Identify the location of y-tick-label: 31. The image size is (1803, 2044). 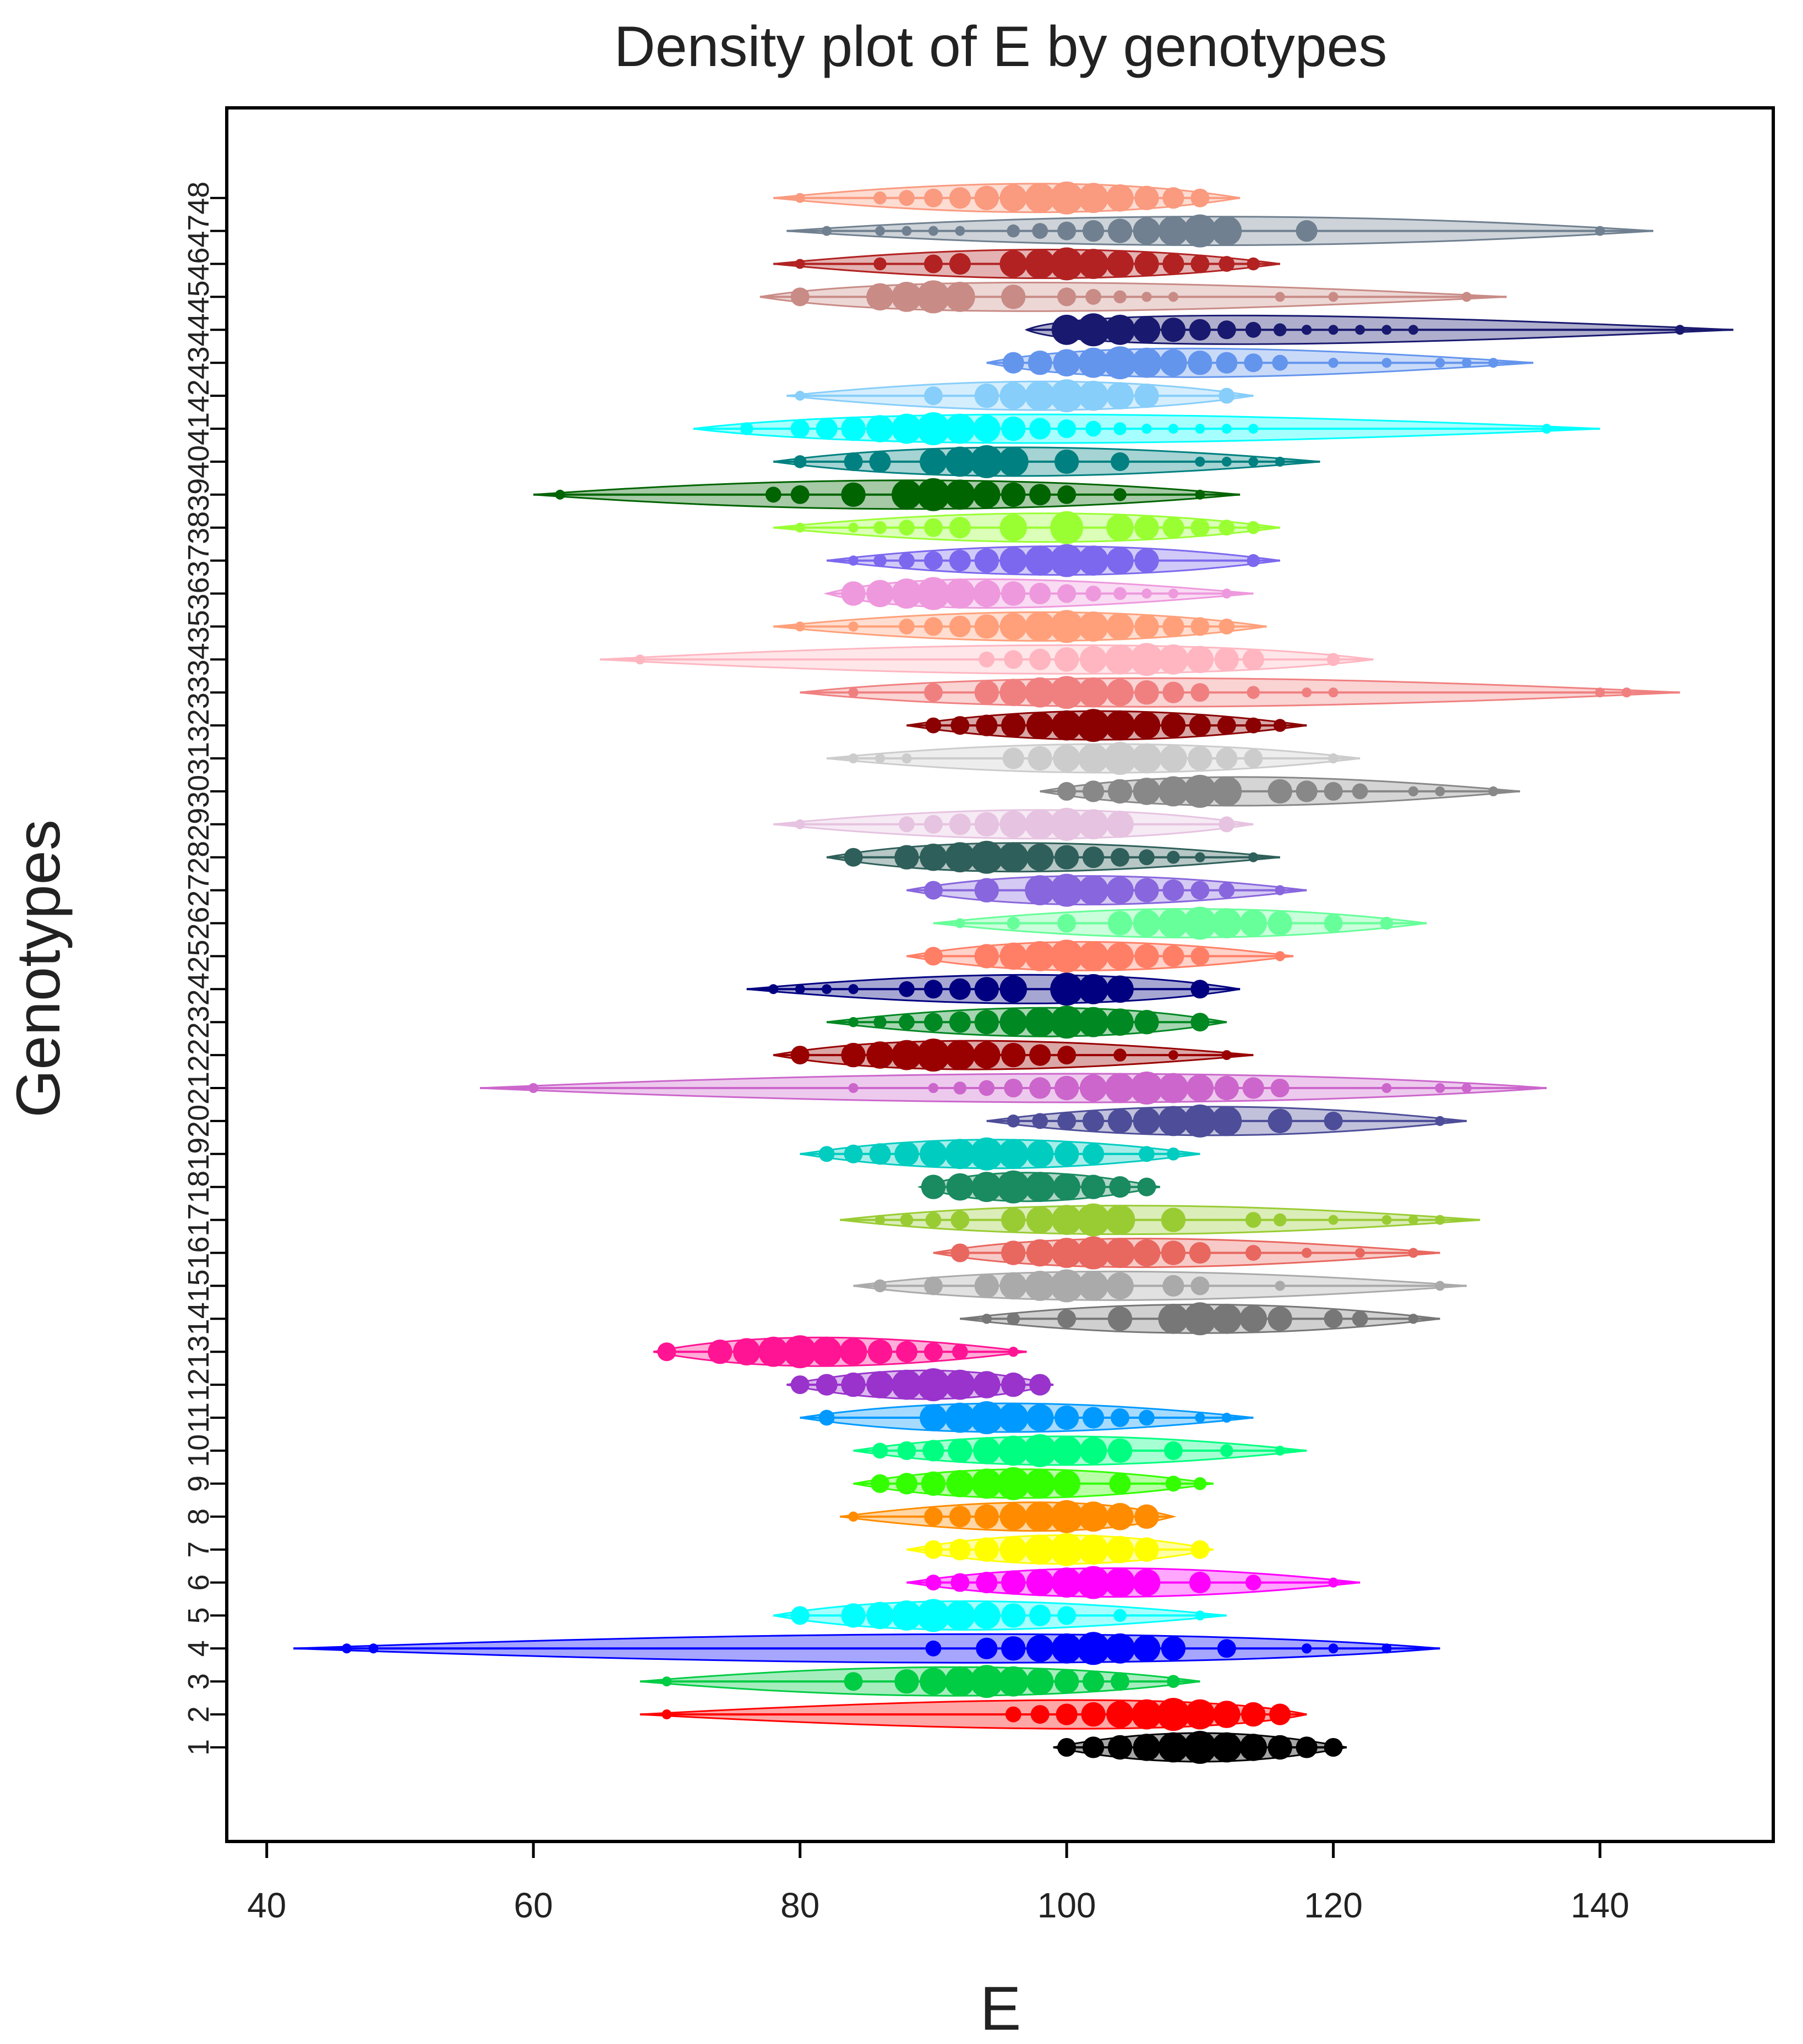
(198, 759).